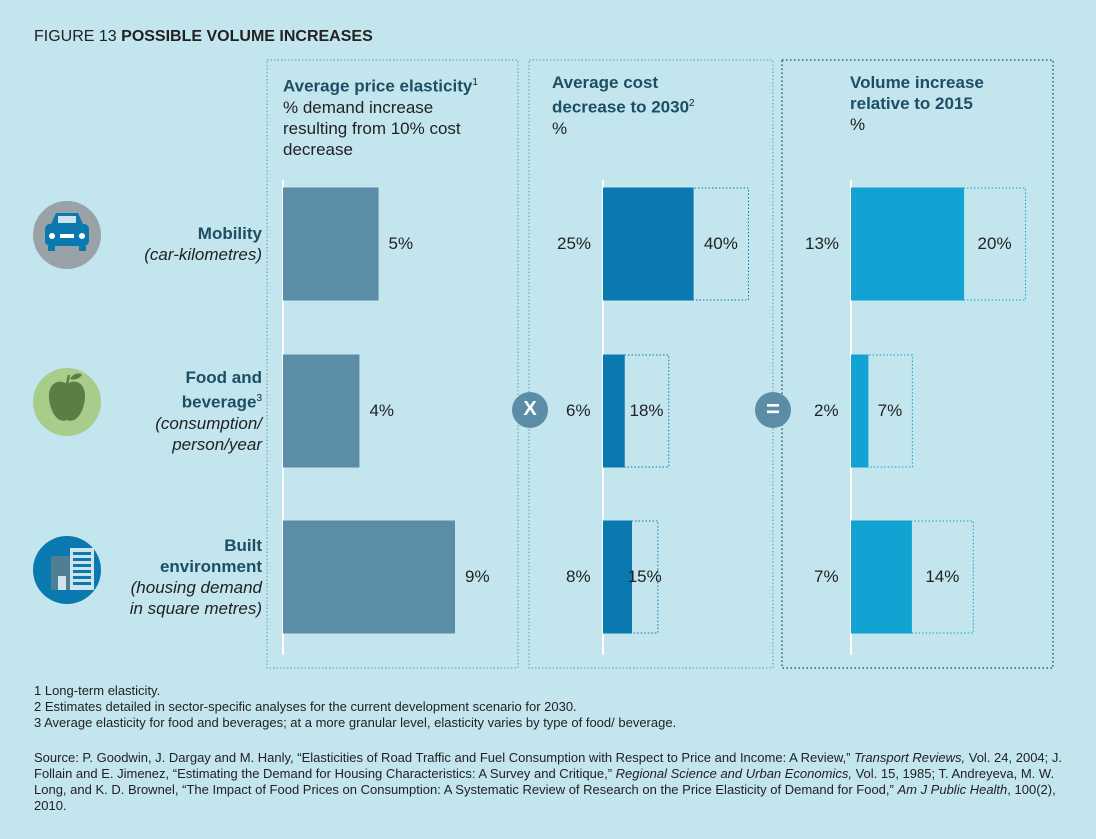 The height and width of the screenshot is (839, 1096). What do you see at coordinates (382, 410) in the screenshot?
I see `value-label: 4%` at bounding box center [382, 410].